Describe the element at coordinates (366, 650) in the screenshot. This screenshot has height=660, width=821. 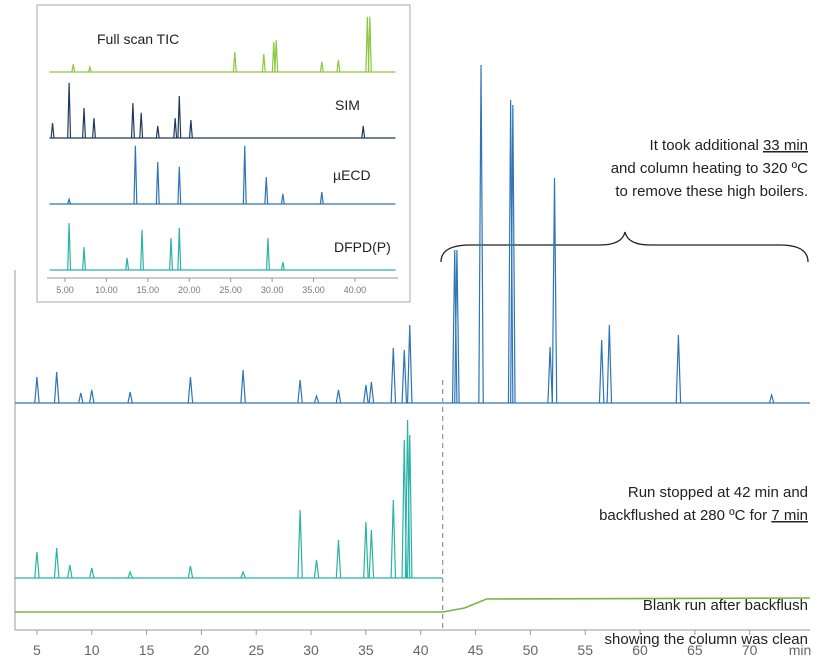
I see `x-tick-label: 35` at that location.